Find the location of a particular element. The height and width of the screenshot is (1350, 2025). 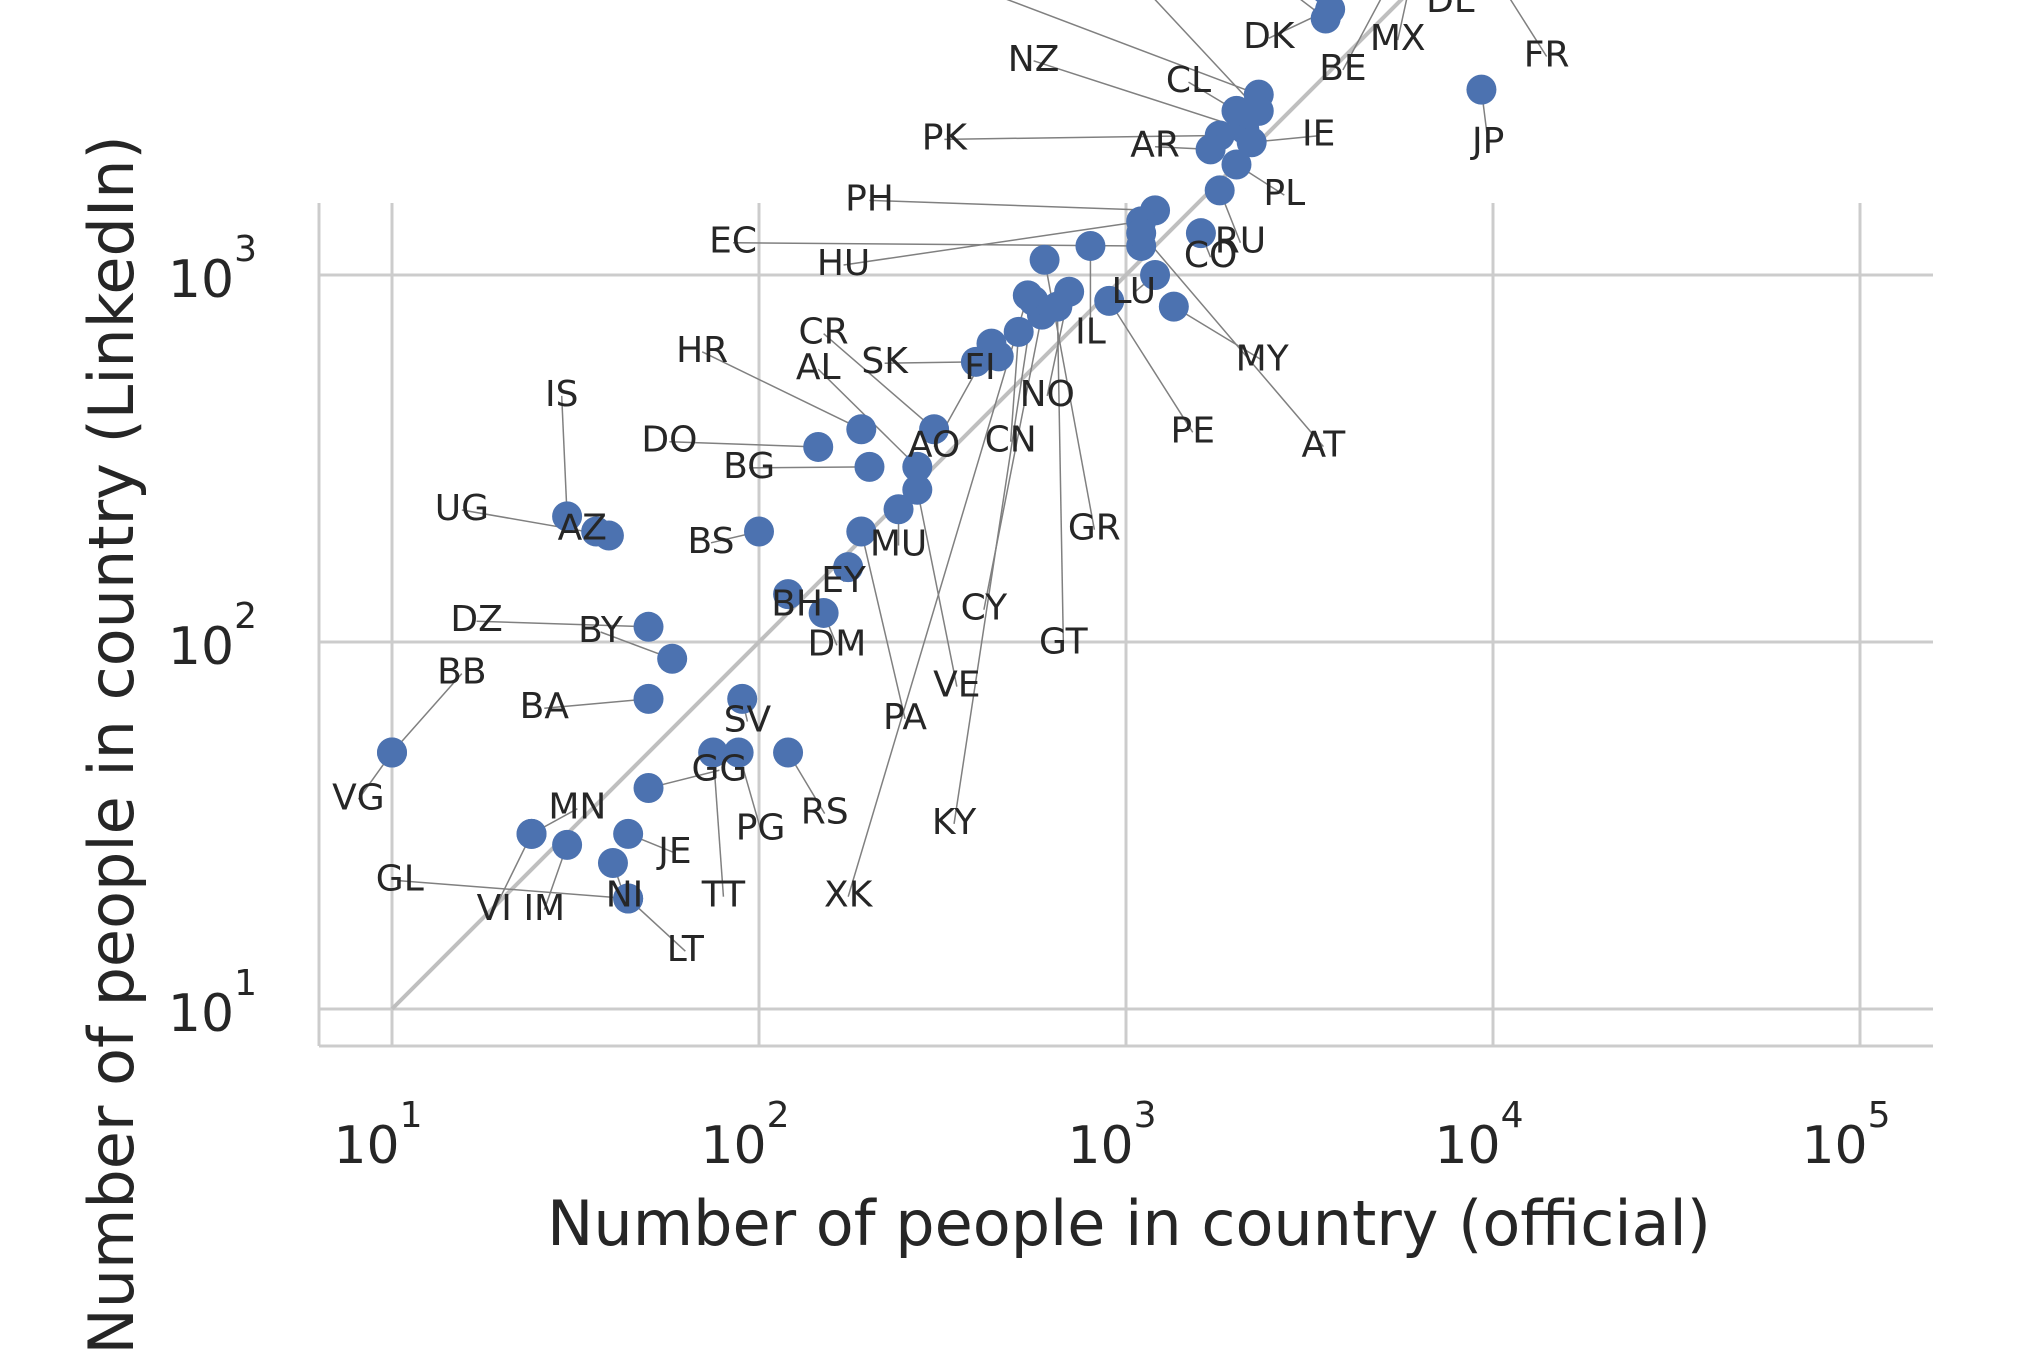

y-tick-label: 10¹ is located at coordinates (212, 1003).